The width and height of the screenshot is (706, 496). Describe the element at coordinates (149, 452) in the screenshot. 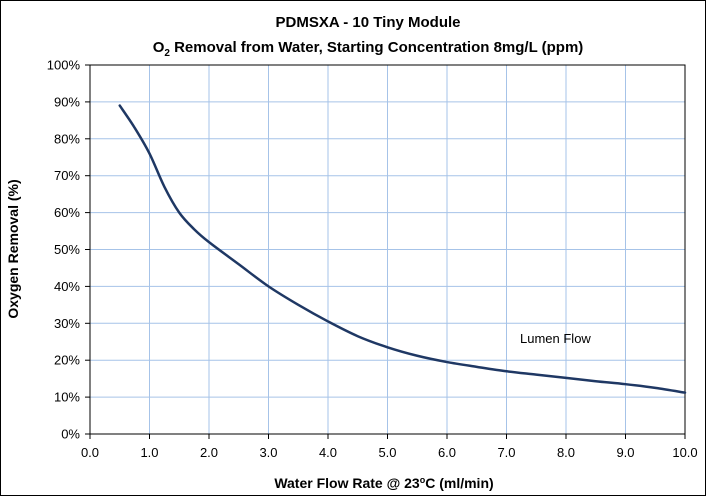

I see `x-tick-label: 1.0` at that location.